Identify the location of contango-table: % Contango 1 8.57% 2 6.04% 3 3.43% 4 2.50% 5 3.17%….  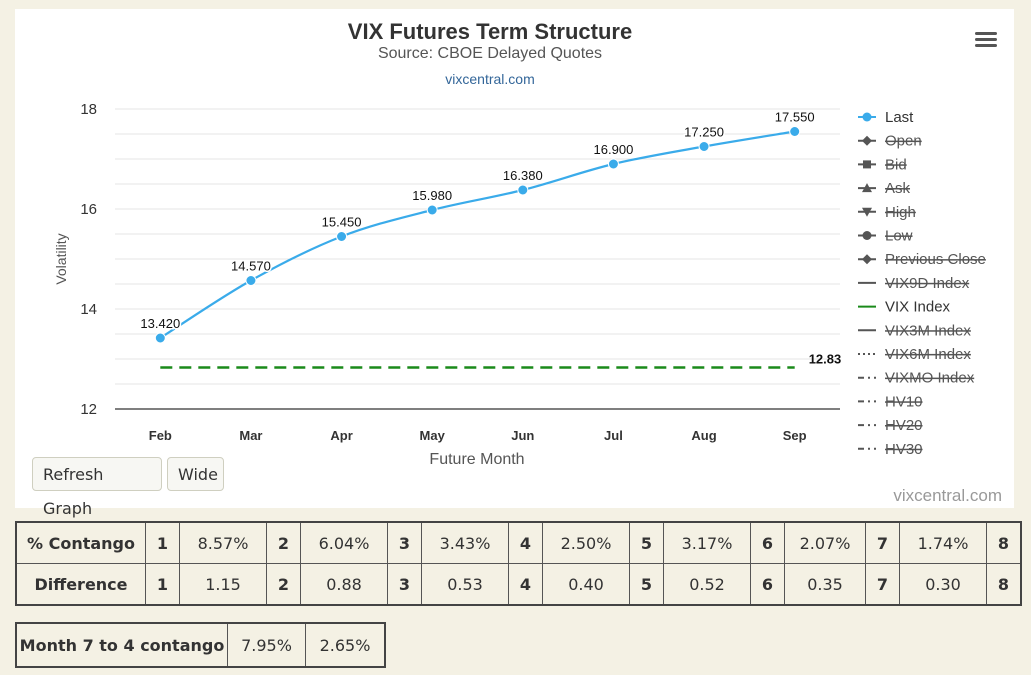
(518, 563).